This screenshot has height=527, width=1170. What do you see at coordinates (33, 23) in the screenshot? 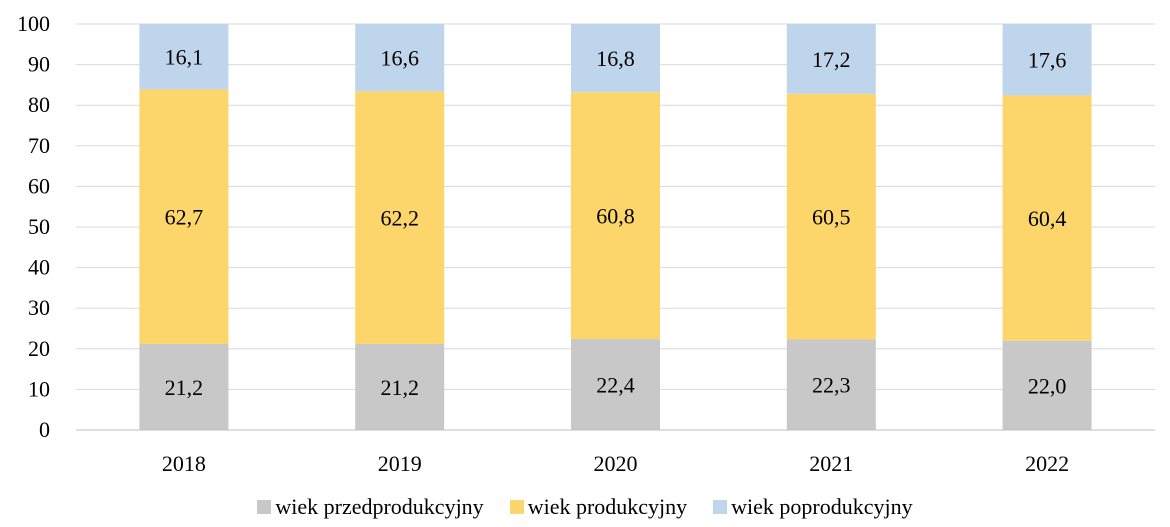
I see `y-tick-label: 100` at bounding box center [33, 23].